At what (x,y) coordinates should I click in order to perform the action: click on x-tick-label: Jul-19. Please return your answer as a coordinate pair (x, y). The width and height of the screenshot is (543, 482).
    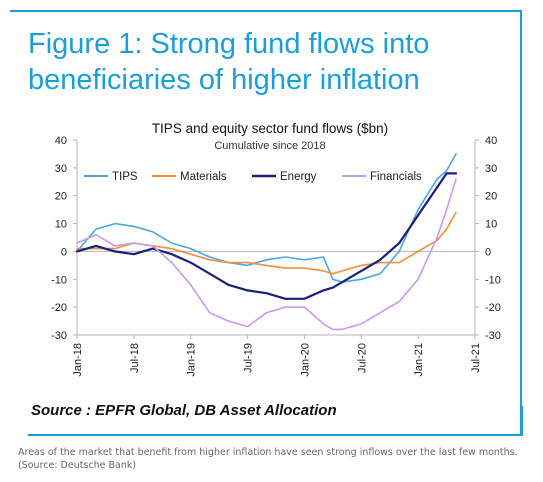
    Looking at the image, I should click on (249, 358).